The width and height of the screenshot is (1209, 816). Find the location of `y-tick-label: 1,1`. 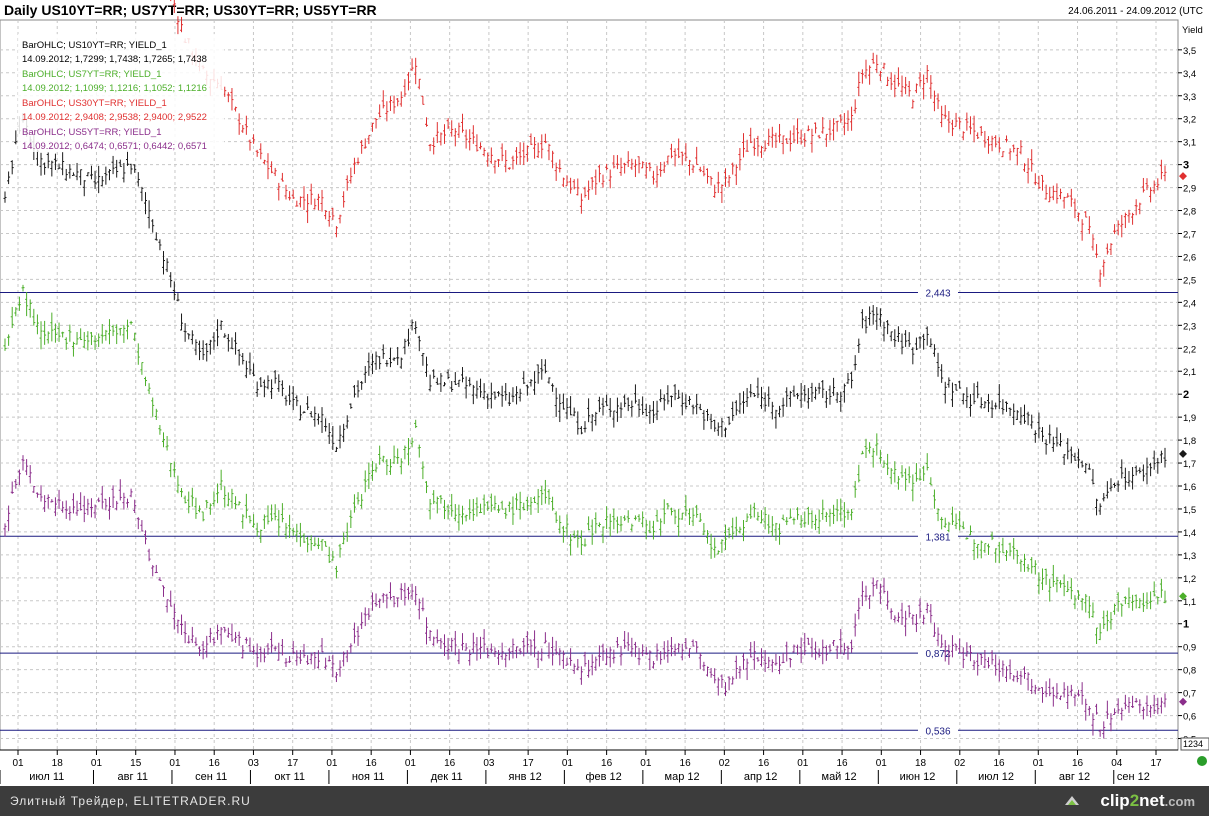

y-tick-label: 1,1 is located at coordinates (1189, 602).